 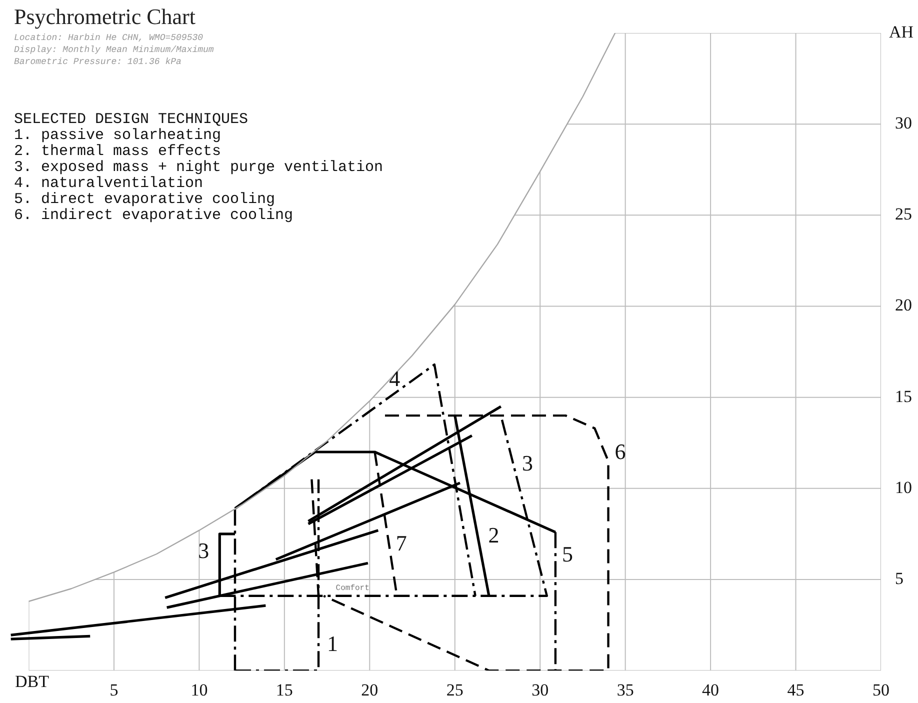 I want to click on x-tick-label: 40, so click(x=711, y=690).